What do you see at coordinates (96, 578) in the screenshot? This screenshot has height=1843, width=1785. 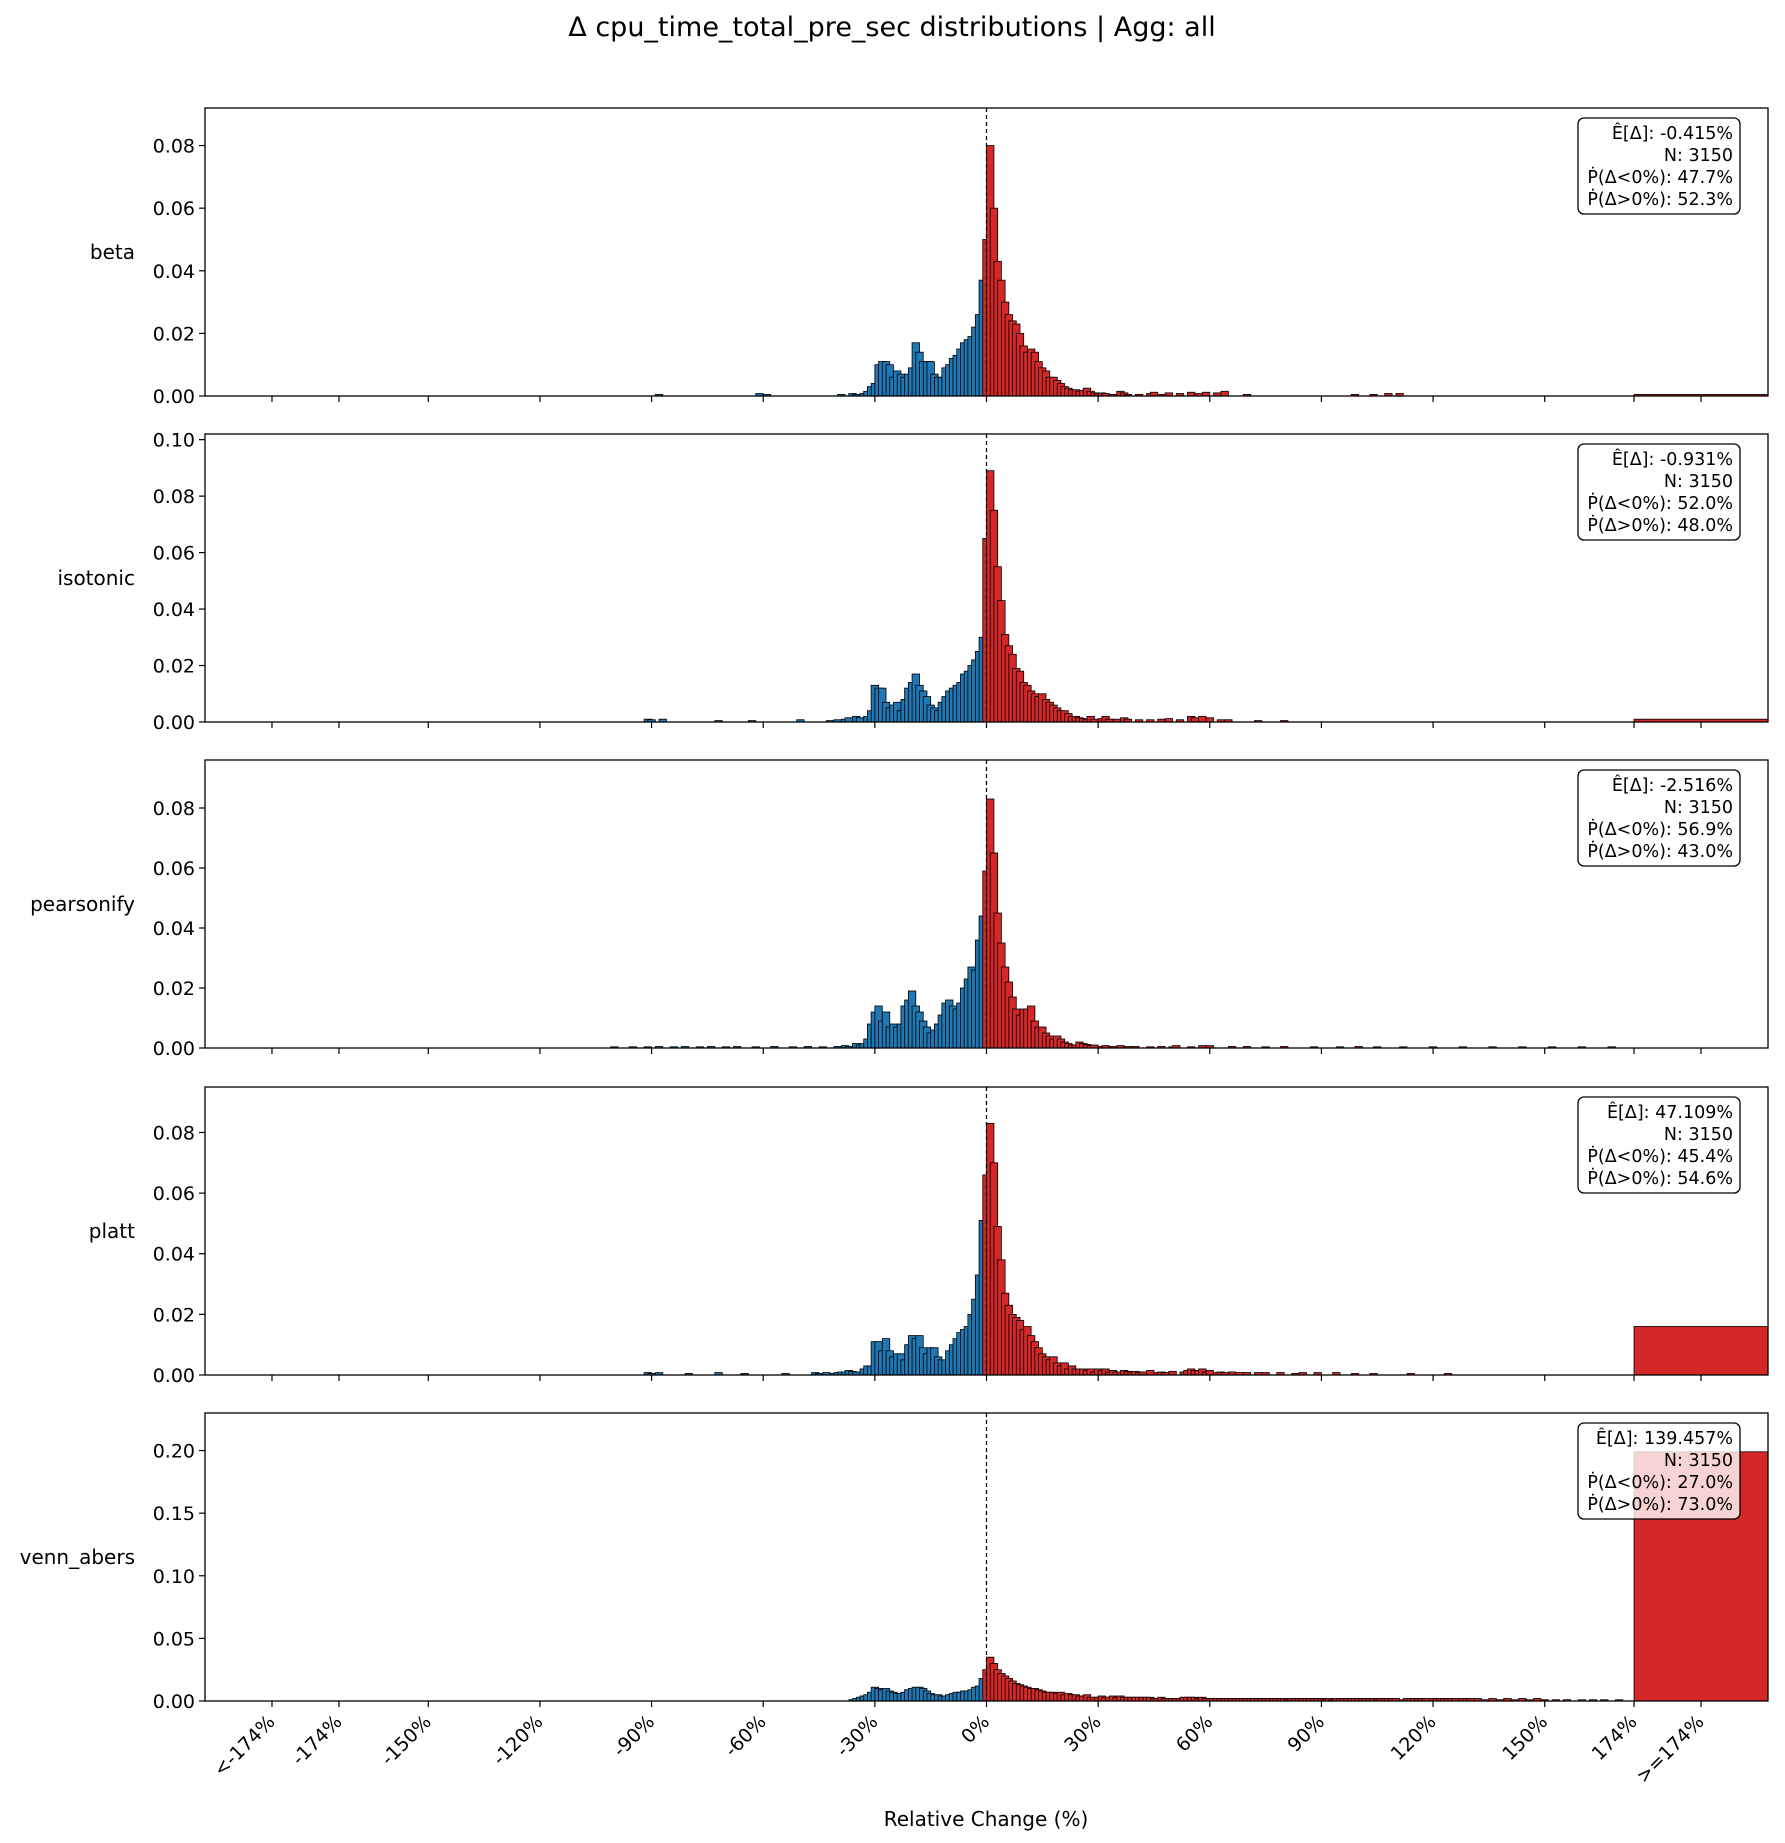 I see `panel-label: isotonic` at bounding box center [96, 578].